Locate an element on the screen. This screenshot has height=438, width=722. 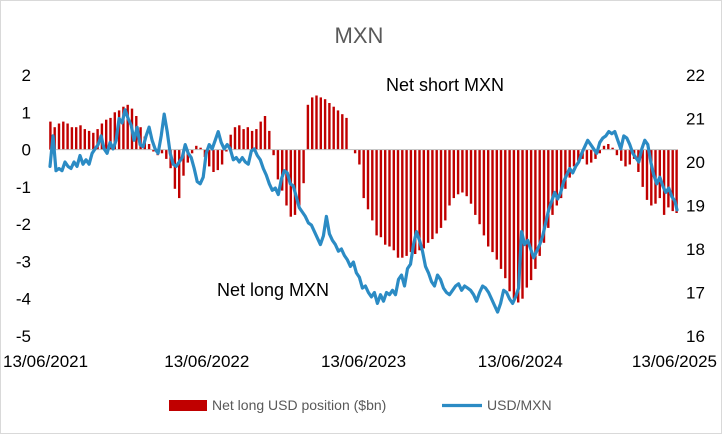
y-left-tick-label: -1 is located at coordinates (23, 187).